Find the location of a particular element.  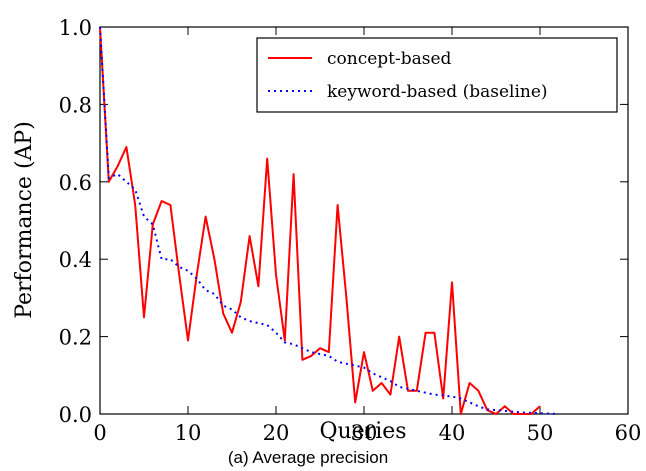

y-tick-label: 0.0 is located at coordinates (75, 415).